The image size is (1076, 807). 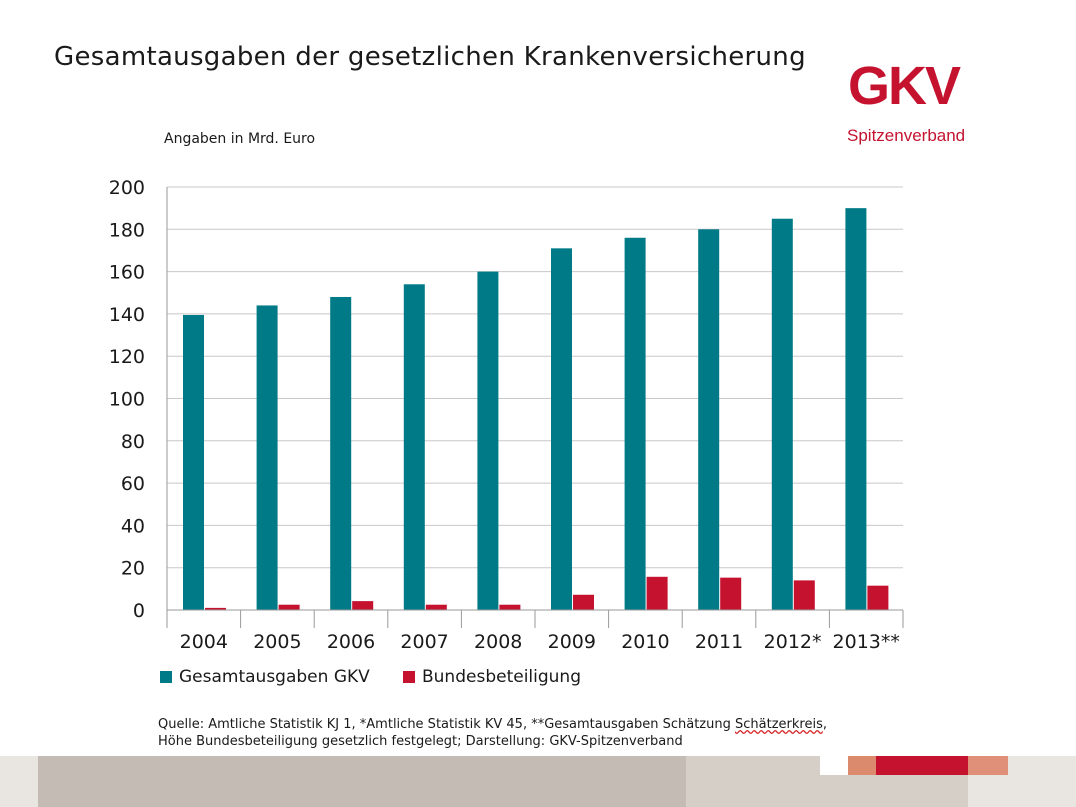 I want to click on x-tick-label: 2006, so click(x=351, y=642).